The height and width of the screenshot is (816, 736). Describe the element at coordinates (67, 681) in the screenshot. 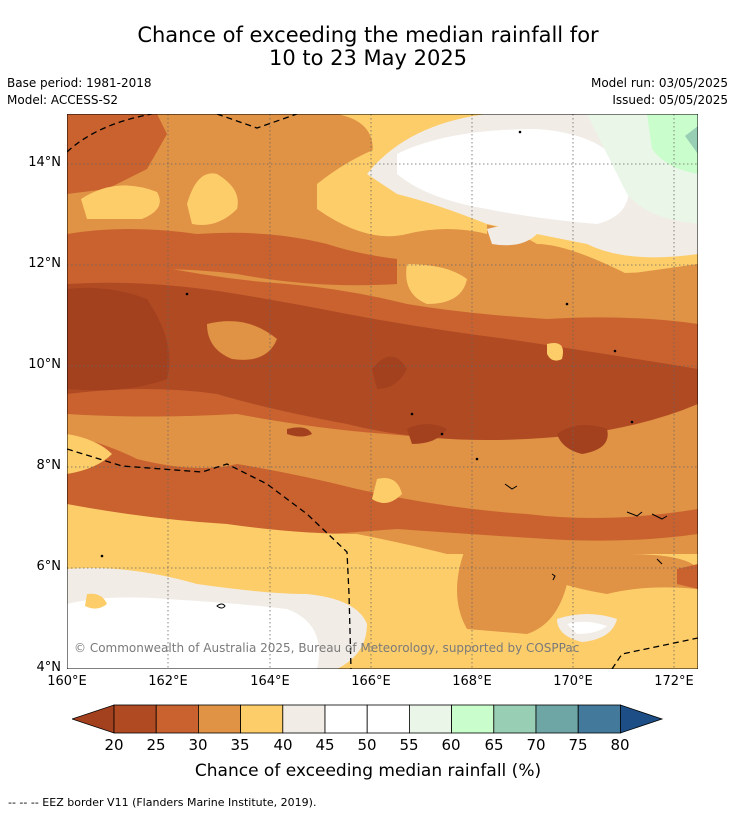

I see `lon-label-160e: 160°E` at that location.